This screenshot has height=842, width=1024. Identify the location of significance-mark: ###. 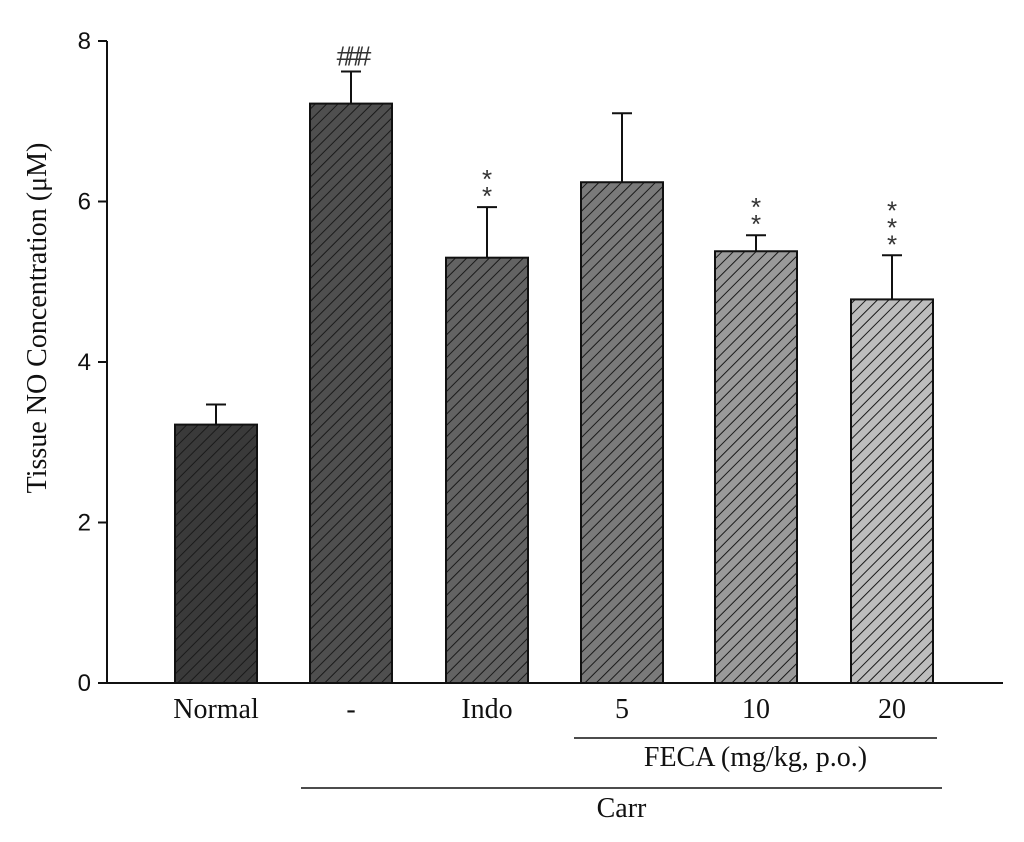
(354, 55).